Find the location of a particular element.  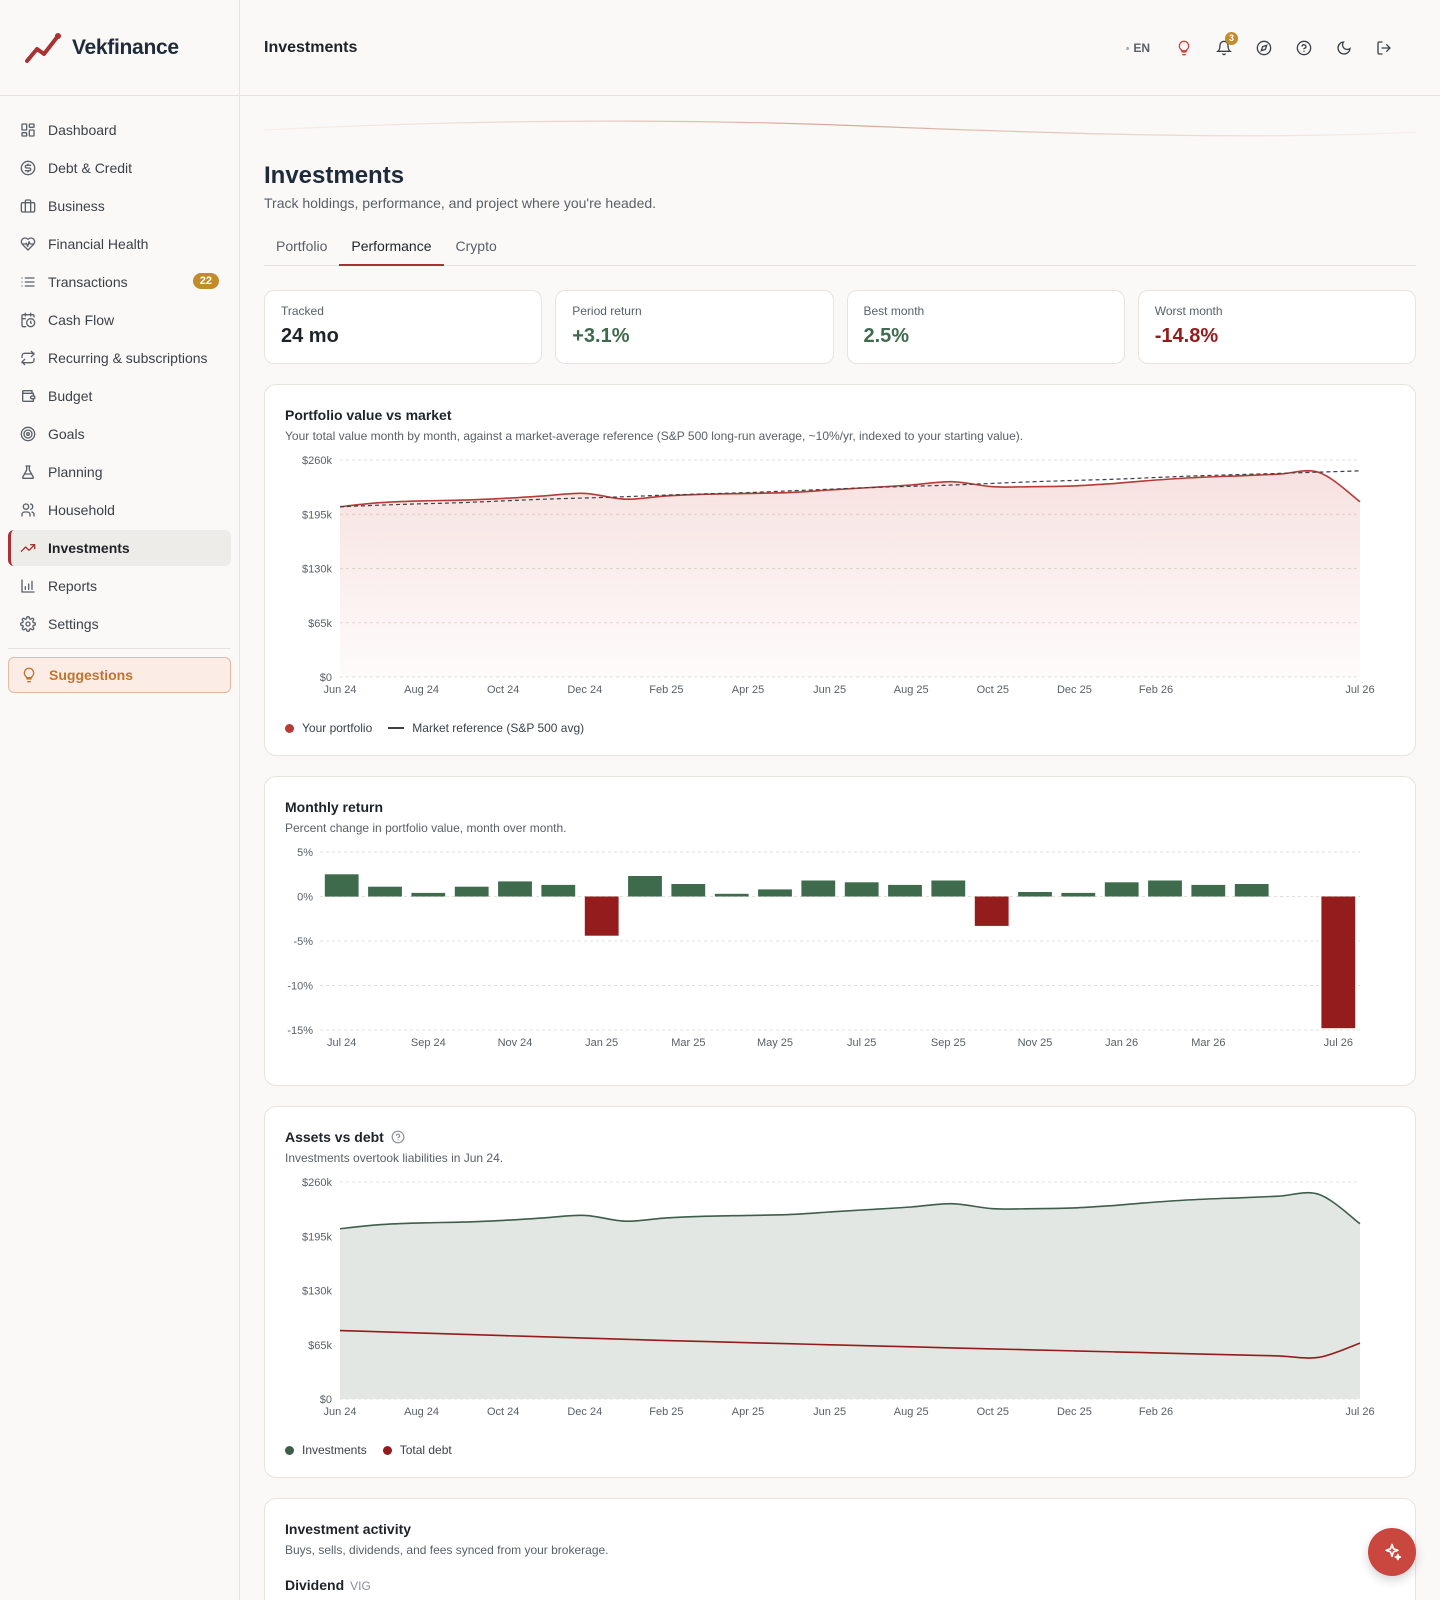

ai-assistant-button is located at coordinates (1392, 1552).